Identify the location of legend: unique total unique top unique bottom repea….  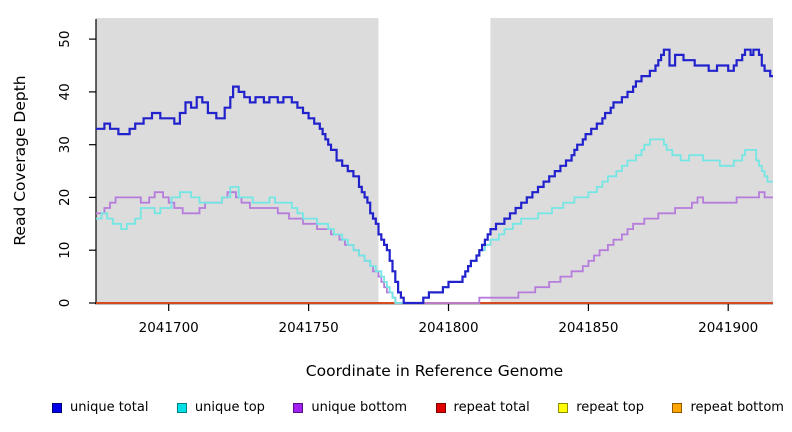
(418, 408).